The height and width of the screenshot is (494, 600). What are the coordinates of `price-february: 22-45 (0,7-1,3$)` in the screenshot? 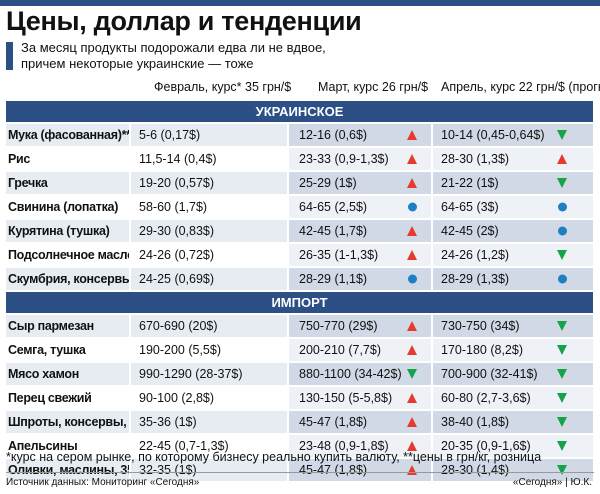 It's located at (210, 446).